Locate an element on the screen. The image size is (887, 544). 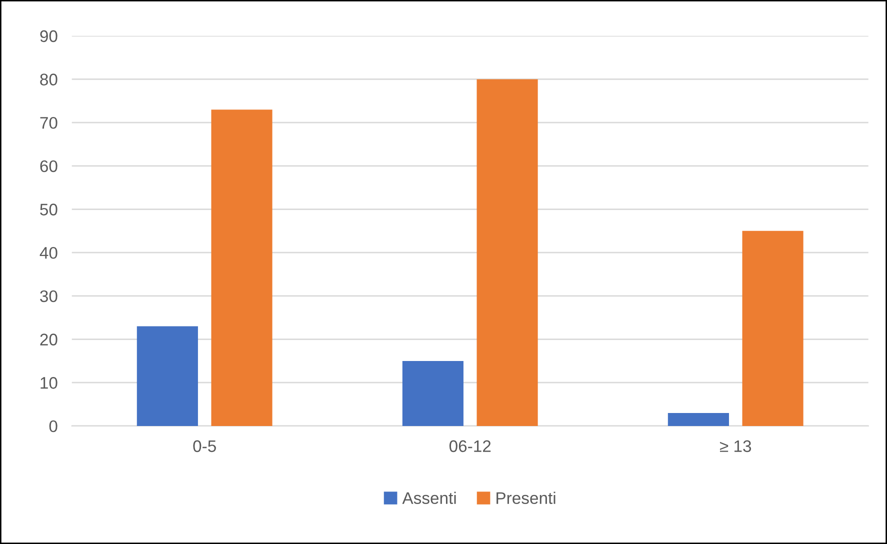
y-tick-label: 60 is located at coordinates (49, 166).